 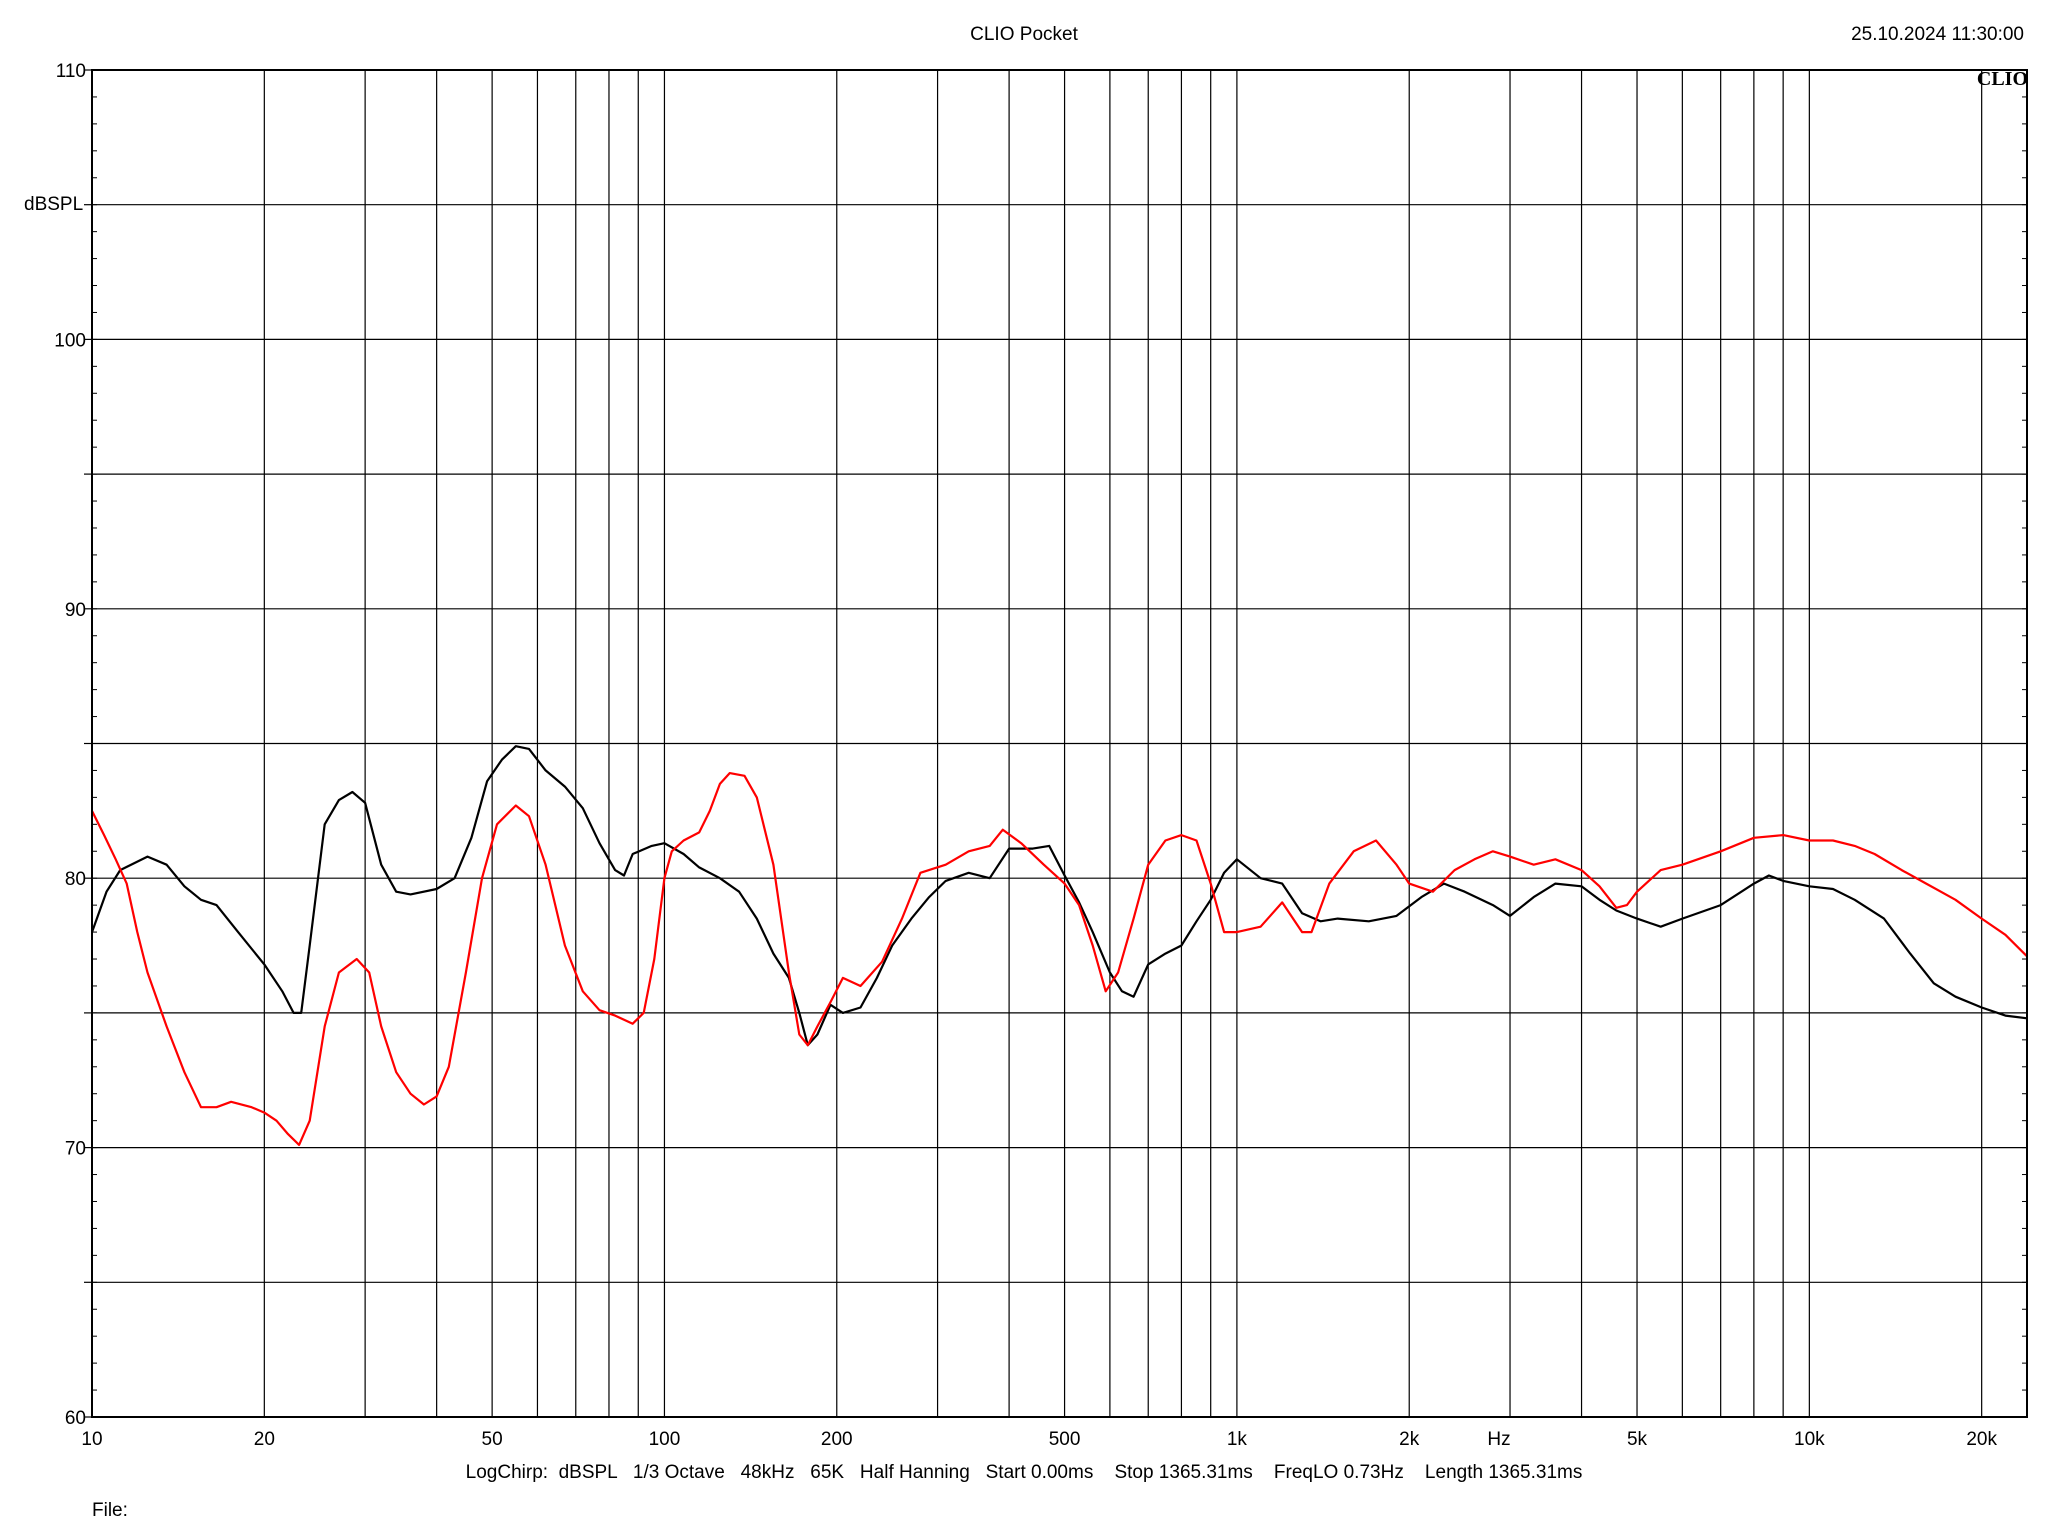 I want to click on y-tick-label: 70, so click(x=75, y=1149).